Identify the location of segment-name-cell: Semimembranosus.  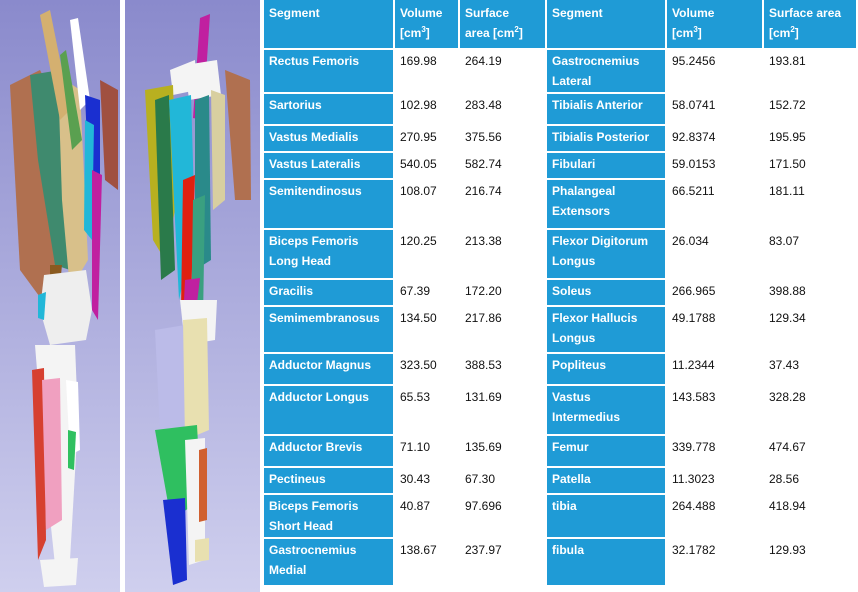
(329, 330).